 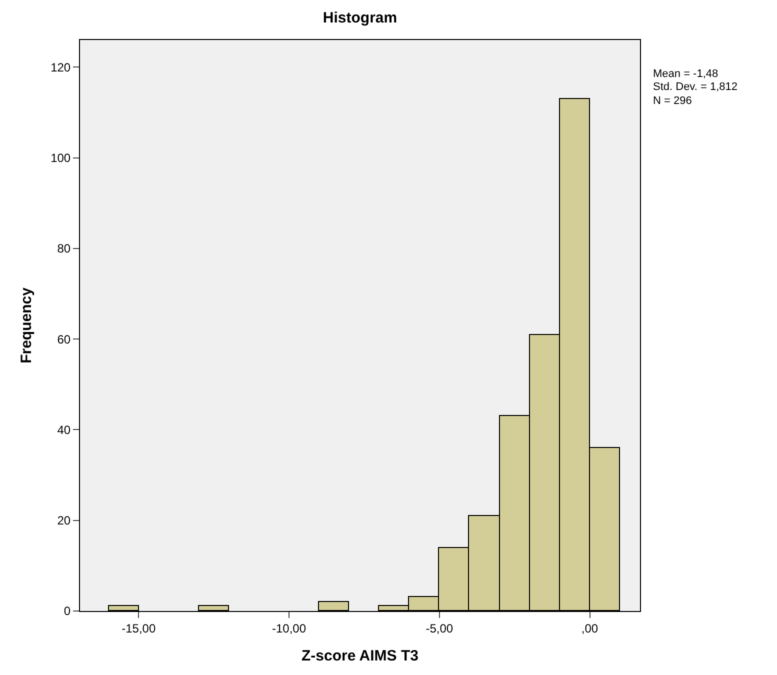 I want to click on y-tick-label: 120, so click(x=60, y=67).